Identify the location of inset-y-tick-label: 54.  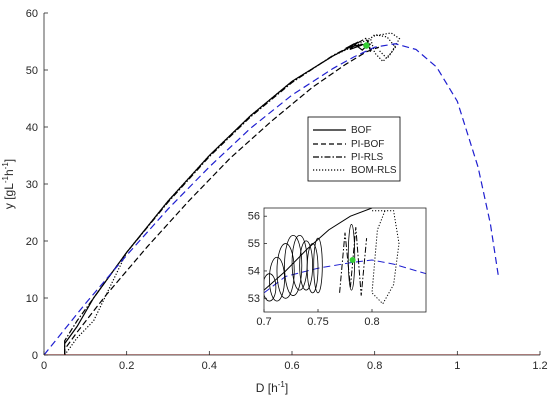
(254, 271).